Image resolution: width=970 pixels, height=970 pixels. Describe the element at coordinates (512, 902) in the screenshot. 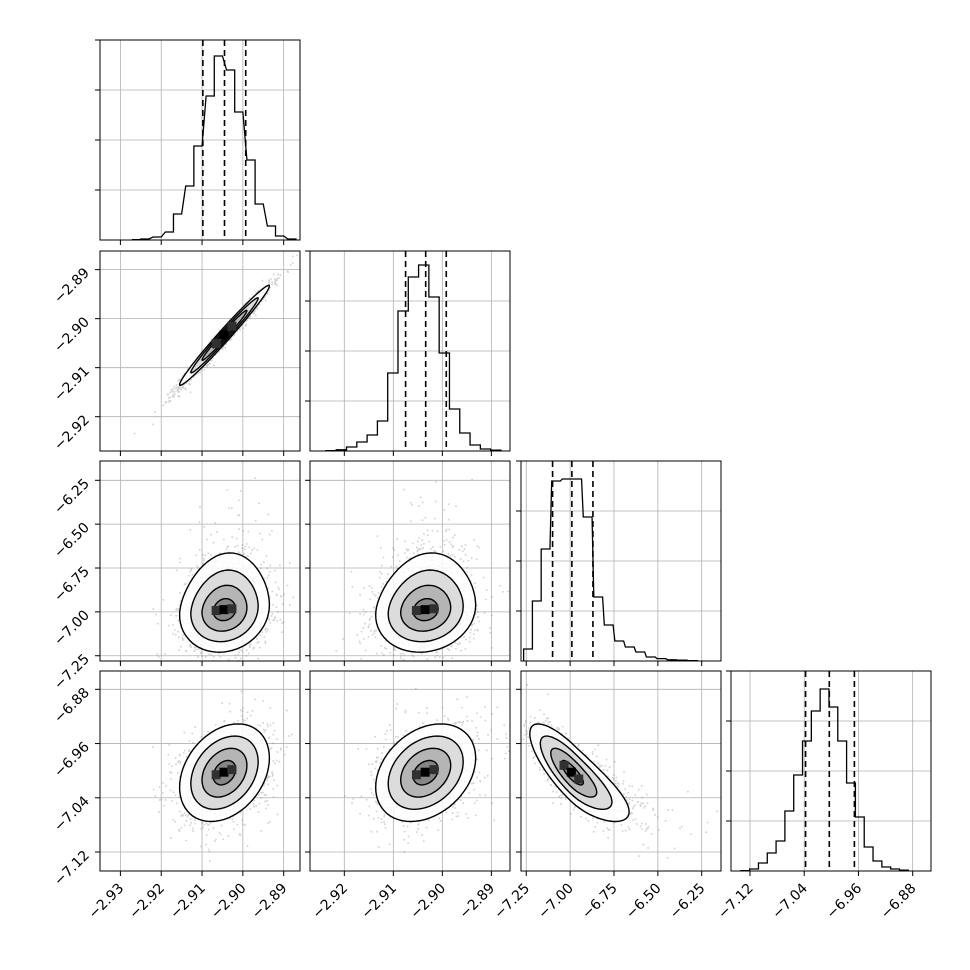

I see `x-tick-label: −7.25` at that location.